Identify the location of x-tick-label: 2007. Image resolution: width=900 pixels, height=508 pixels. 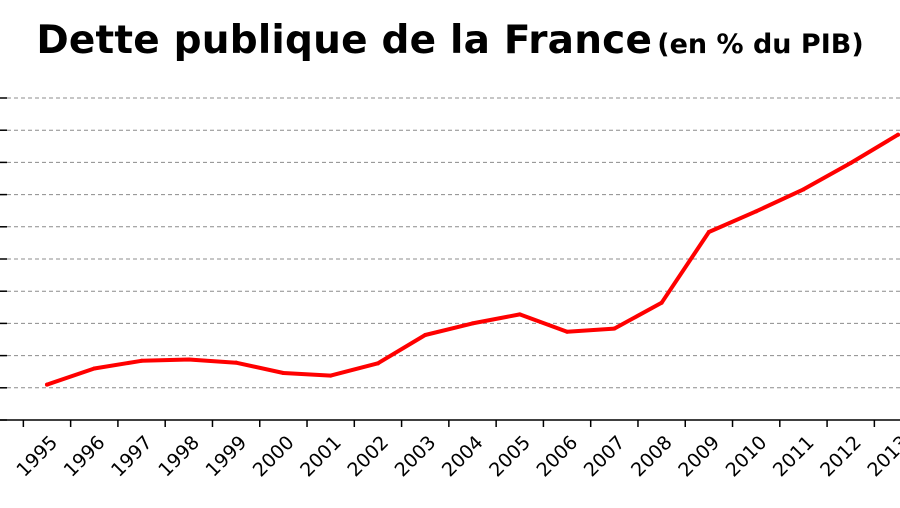
(605, 457).